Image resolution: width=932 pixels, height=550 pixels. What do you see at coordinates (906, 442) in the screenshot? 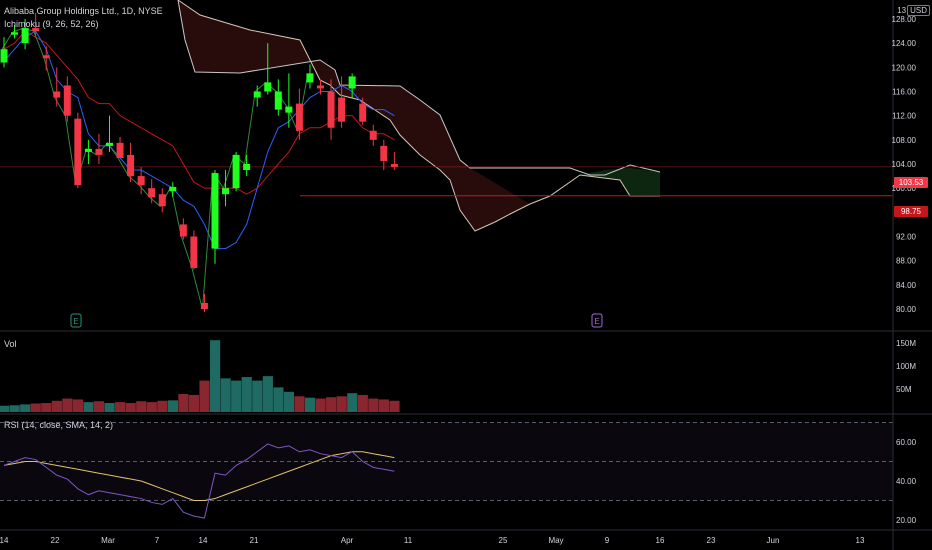
I see `rsi-tick-label: 60.00` at bounding box center [906, 442].